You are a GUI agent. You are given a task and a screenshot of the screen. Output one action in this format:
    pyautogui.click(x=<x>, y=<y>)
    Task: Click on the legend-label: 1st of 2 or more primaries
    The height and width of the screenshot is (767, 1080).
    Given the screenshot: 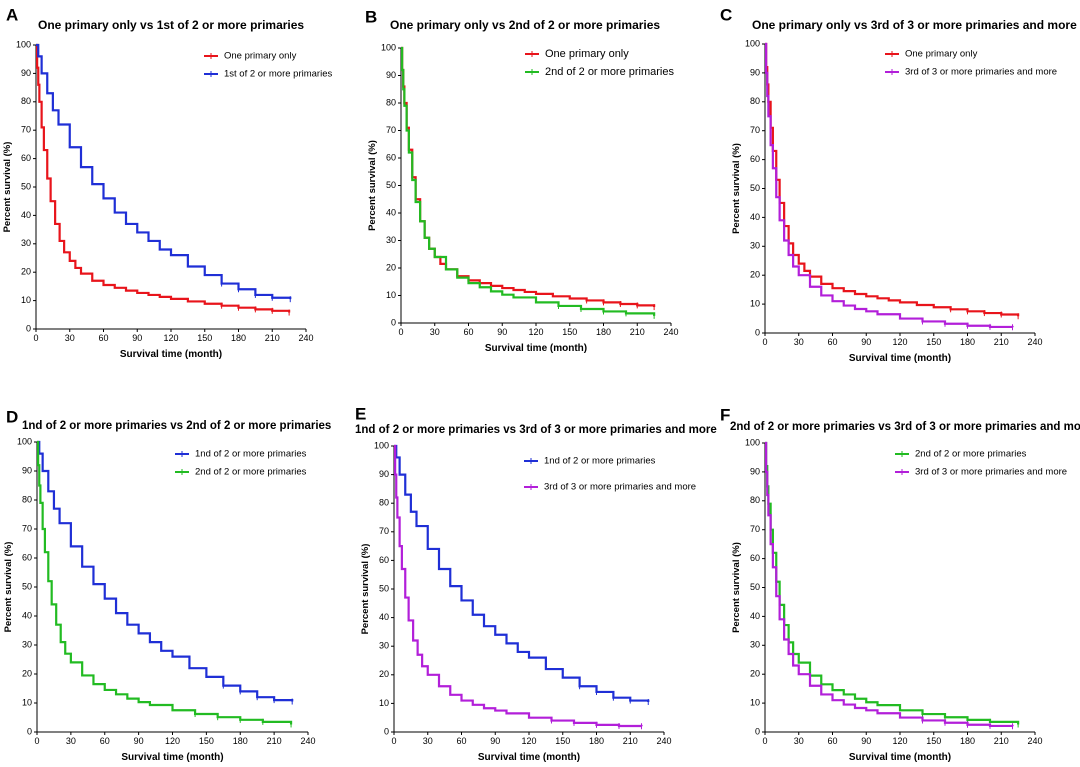 What is the action you would take?
    pyautogui.click(x=278, y=74)
    